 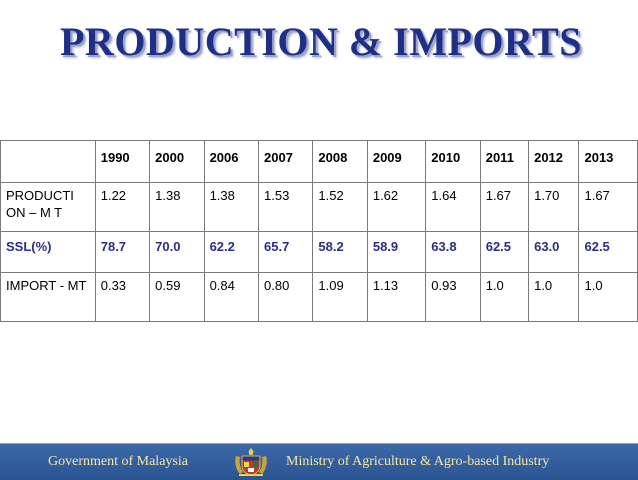 I want to click on row-label-production: PRODUCTI ON – M T, so click(x=48, y=207).